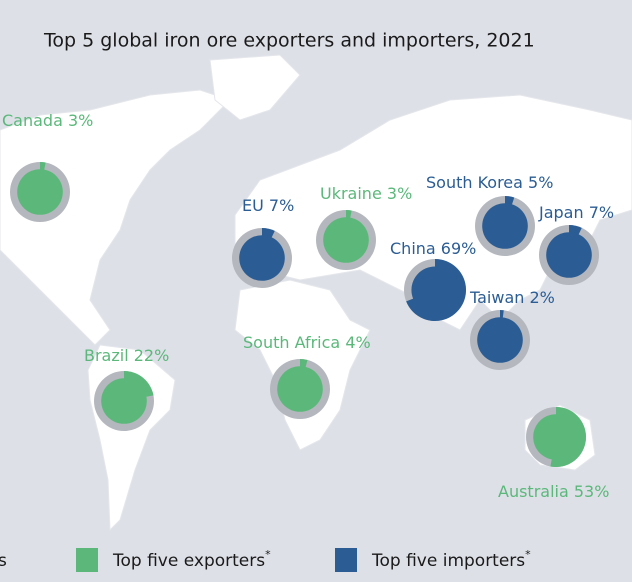 The image size is (632, 582). I want to click on marker-name: Taiwan, so click(496, 297).